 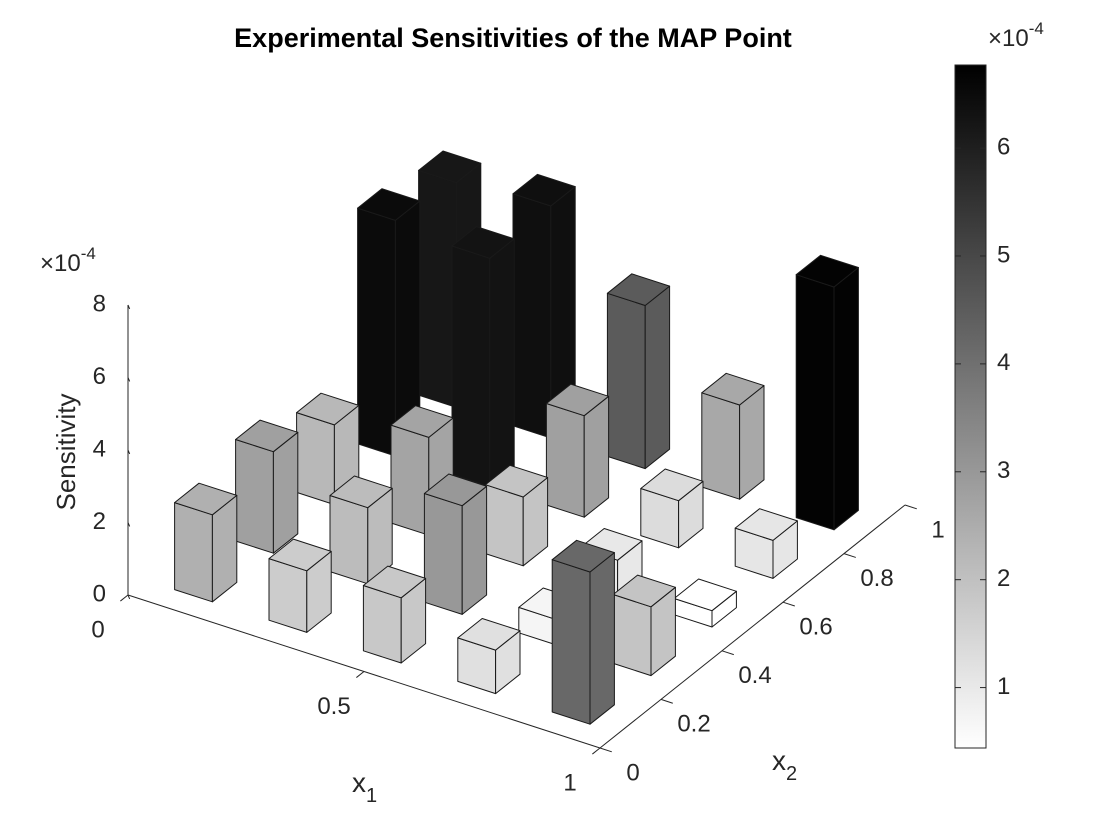 I want to click on colorbar-multiplier: ×10⁻⁴, so click(x=1016, y=35).